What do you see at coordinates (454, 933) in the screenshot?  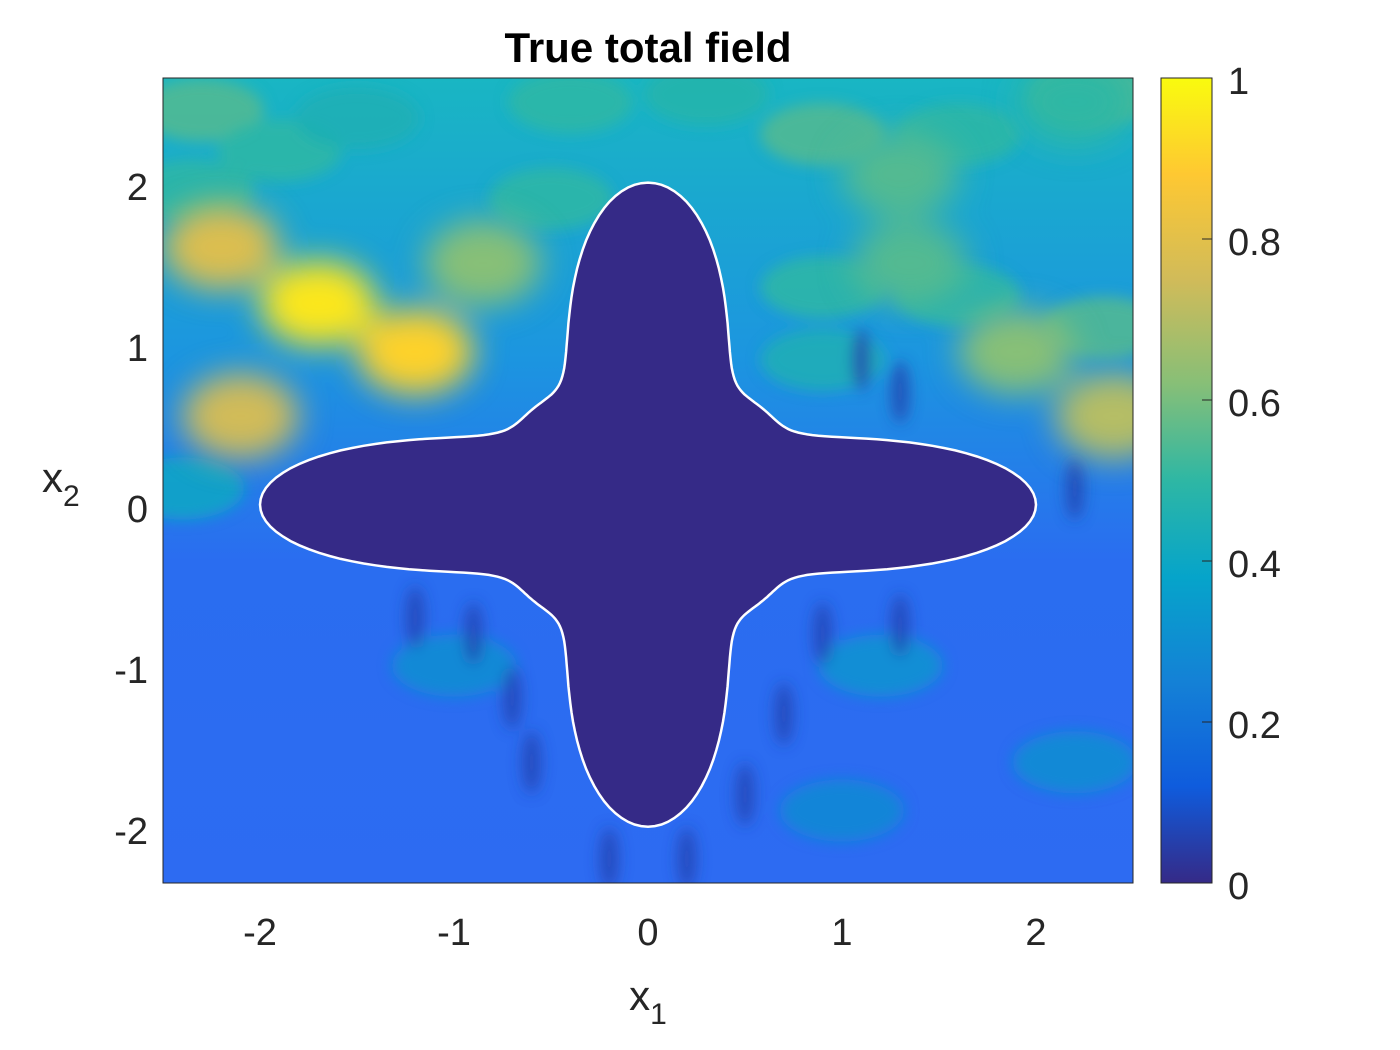 I see `x-tick-label: -1` at bounding box center [454, 933].